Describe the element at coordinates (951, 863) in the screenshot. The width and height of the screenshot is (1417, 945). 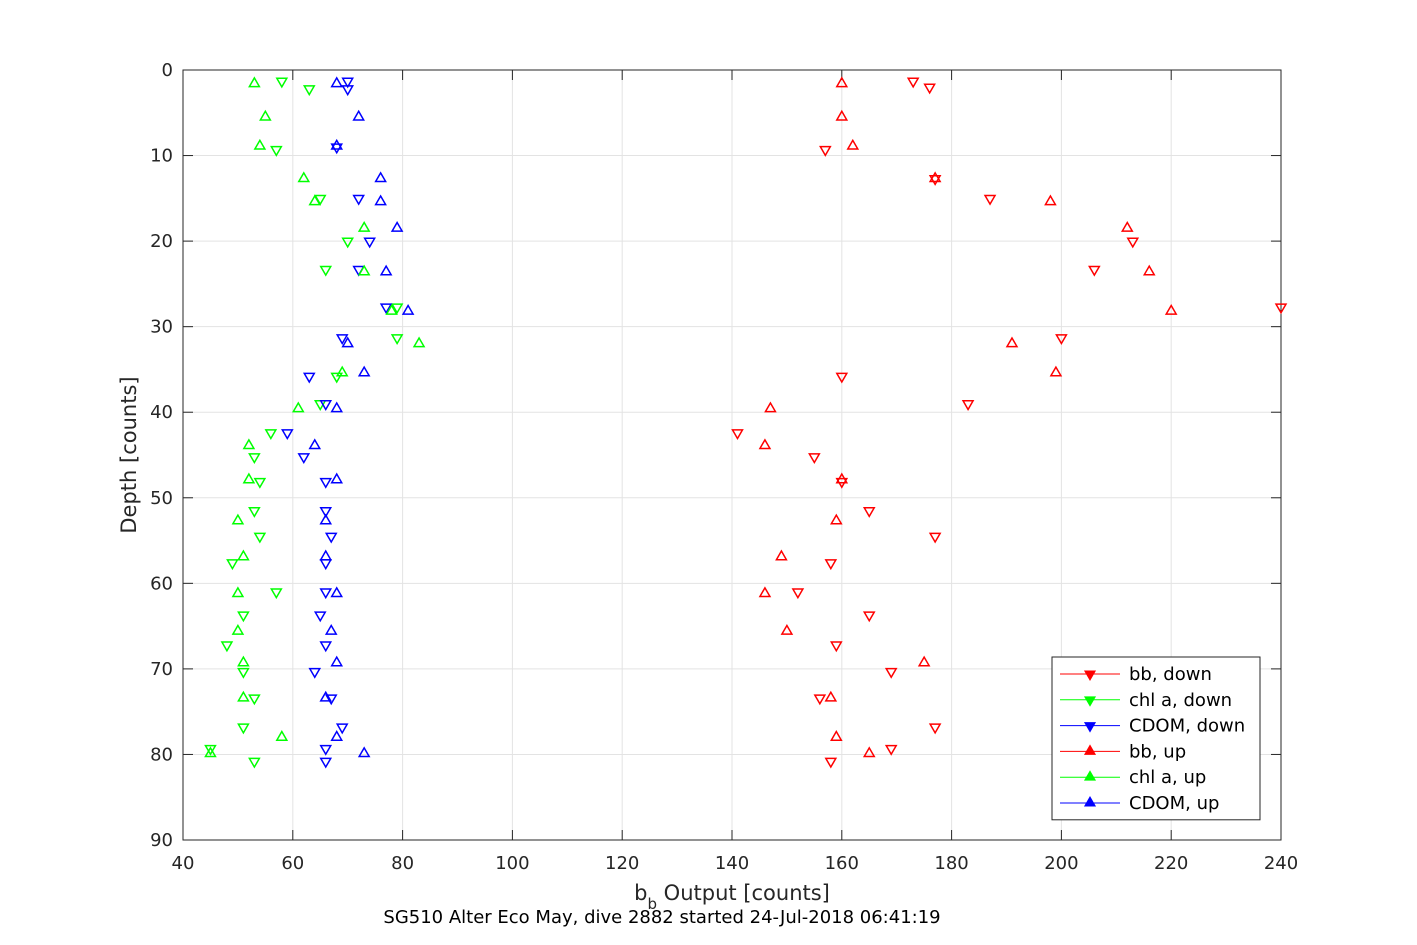
I see `x-tick-label: 180` at that location.